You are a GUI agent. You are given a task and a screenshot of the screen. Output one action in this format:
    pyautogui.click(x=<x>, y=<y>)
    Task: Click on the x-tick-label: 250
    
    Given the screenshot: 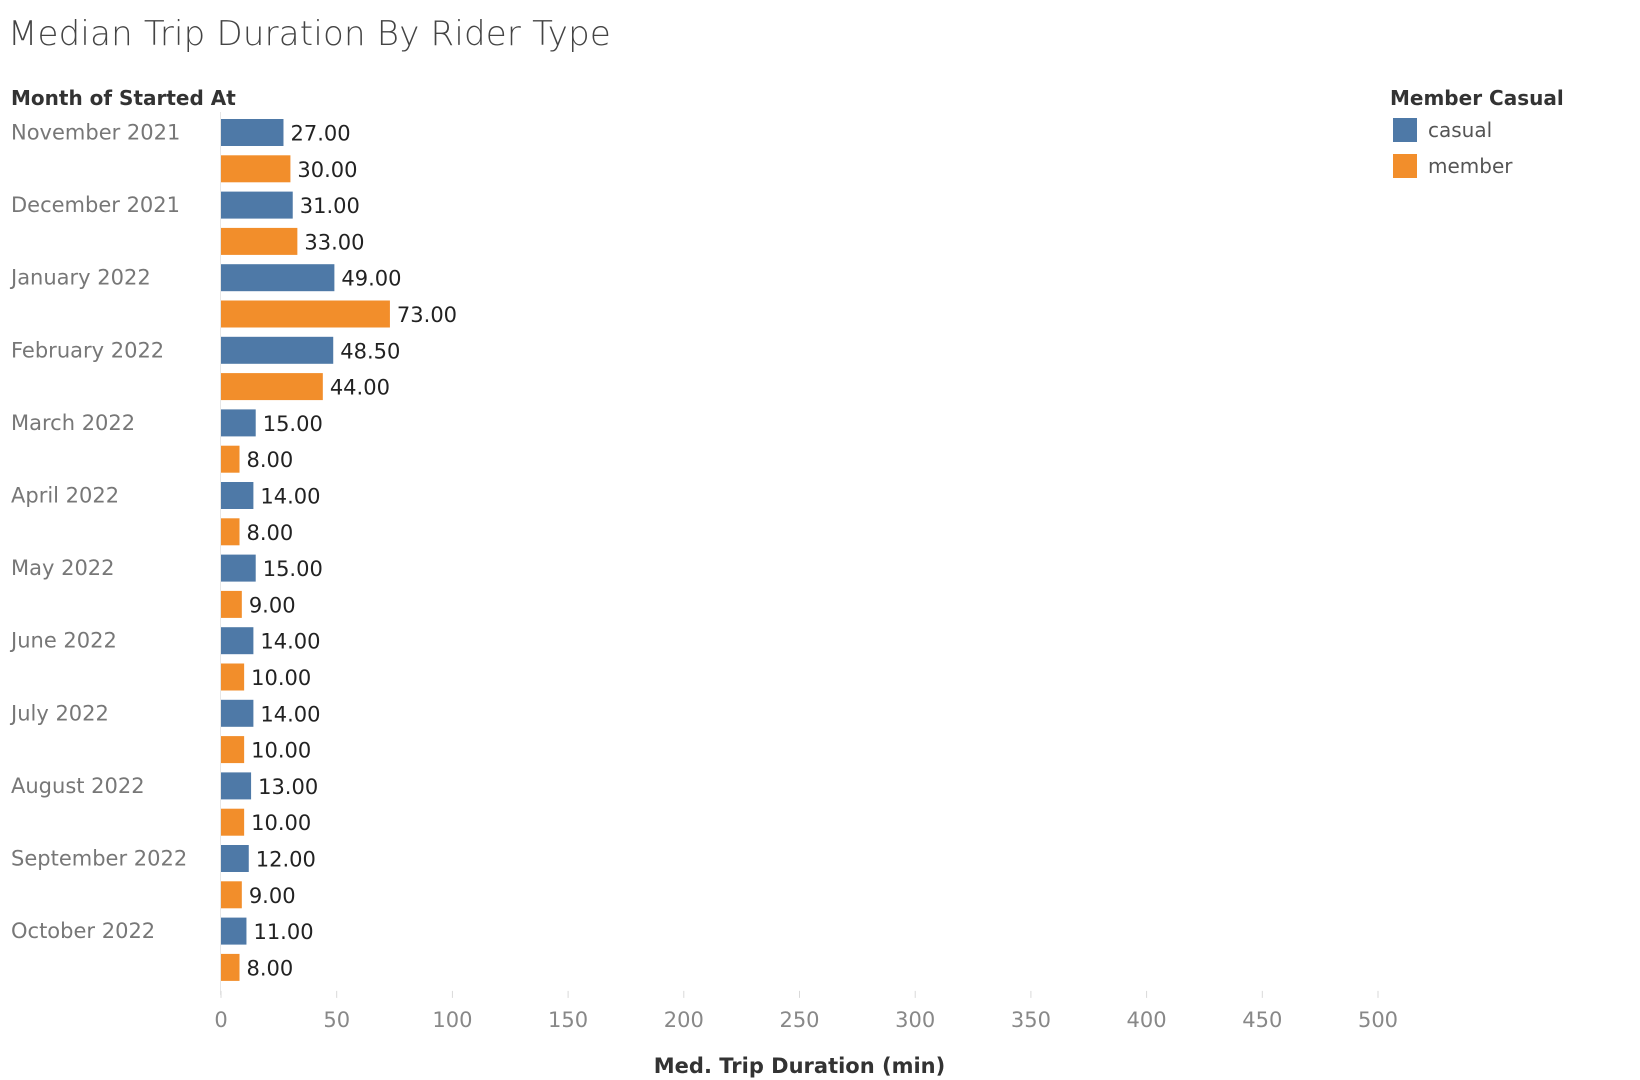 What is the action you would take?
    pyautogui.click(x=799, y=1020)
    